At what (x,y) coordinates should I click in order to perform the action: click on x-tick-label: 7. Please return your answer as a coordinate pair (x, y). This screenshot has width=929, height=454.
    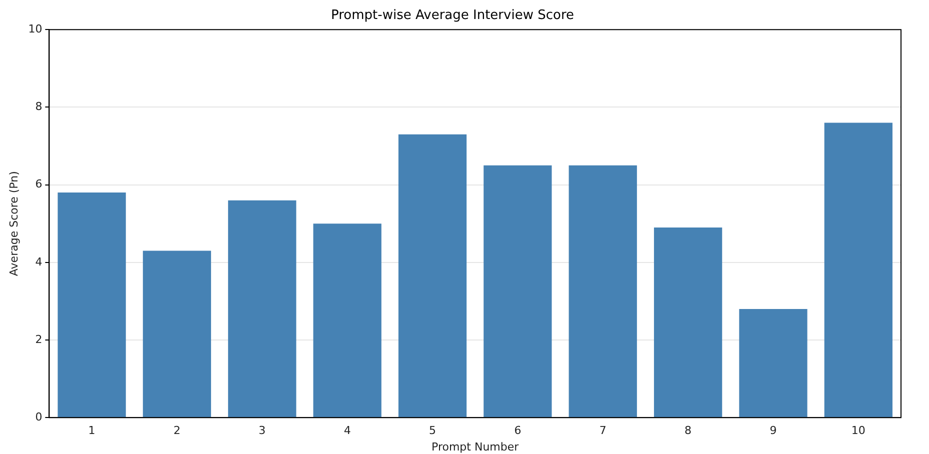
    Looking at the image, I should click on (602, 431).